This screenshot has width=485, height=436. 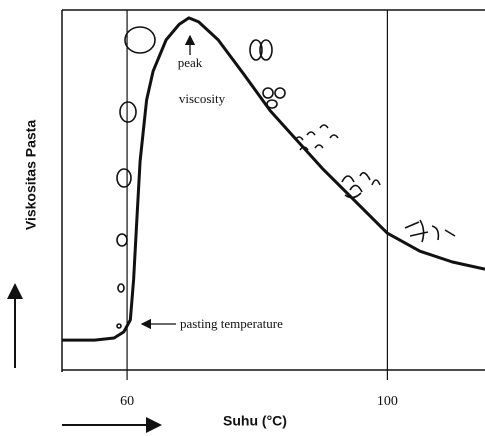 I want to click on x-tick-label: 100, so click(x=387, y=401).